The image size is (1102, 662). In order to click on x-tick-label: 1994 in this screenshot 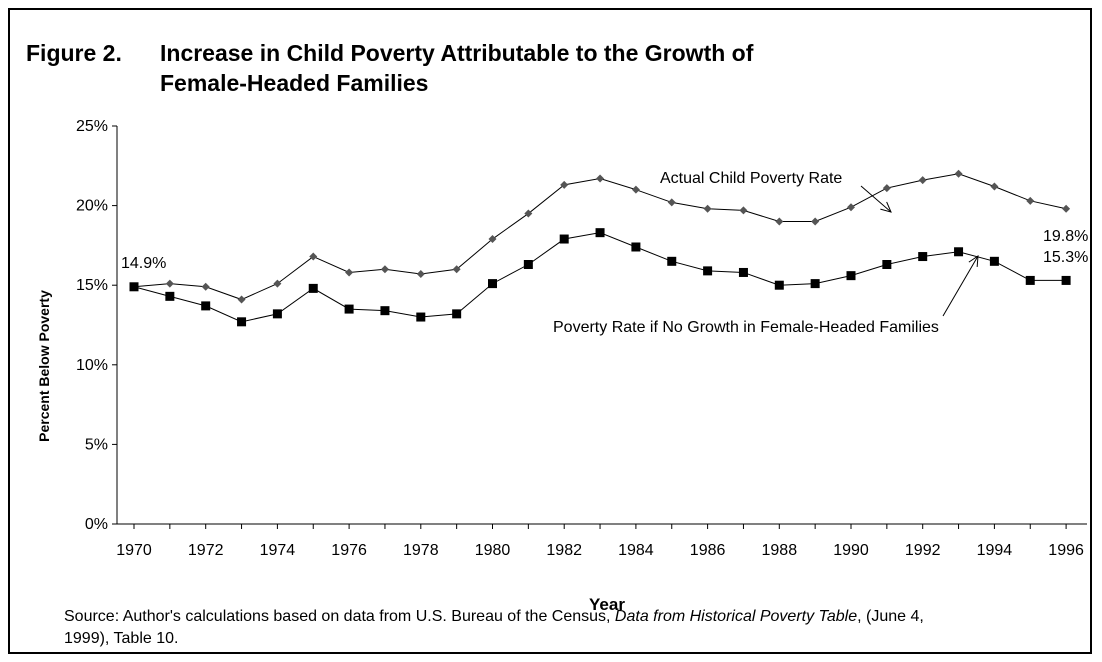, I will do `click(995, 550)`.